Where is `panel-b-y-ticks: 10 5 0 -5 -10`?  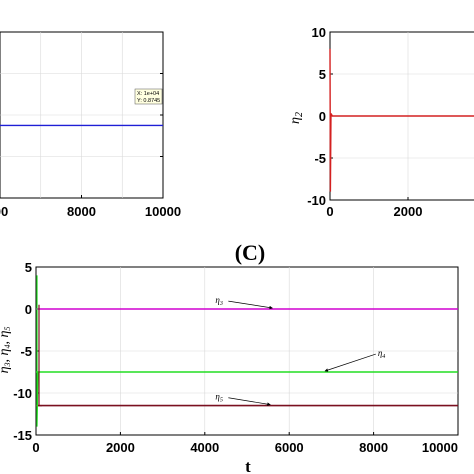
panel-b-y-ticks: 10 5 0 -5 -10 is located at coordinates (320, 116).